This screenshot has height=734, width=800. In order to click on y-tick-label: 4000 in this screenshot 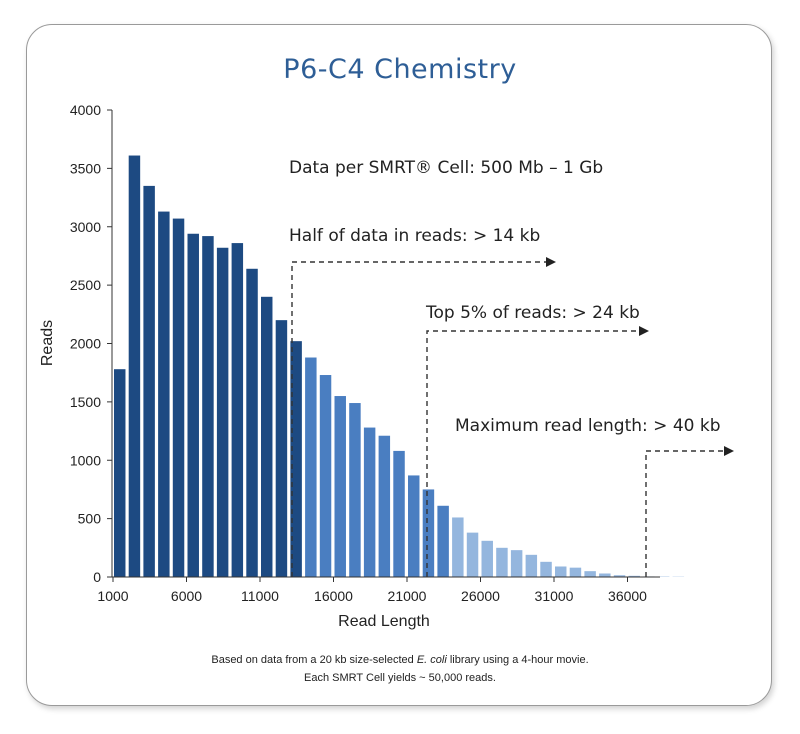, I will do `click(85, 110)`.